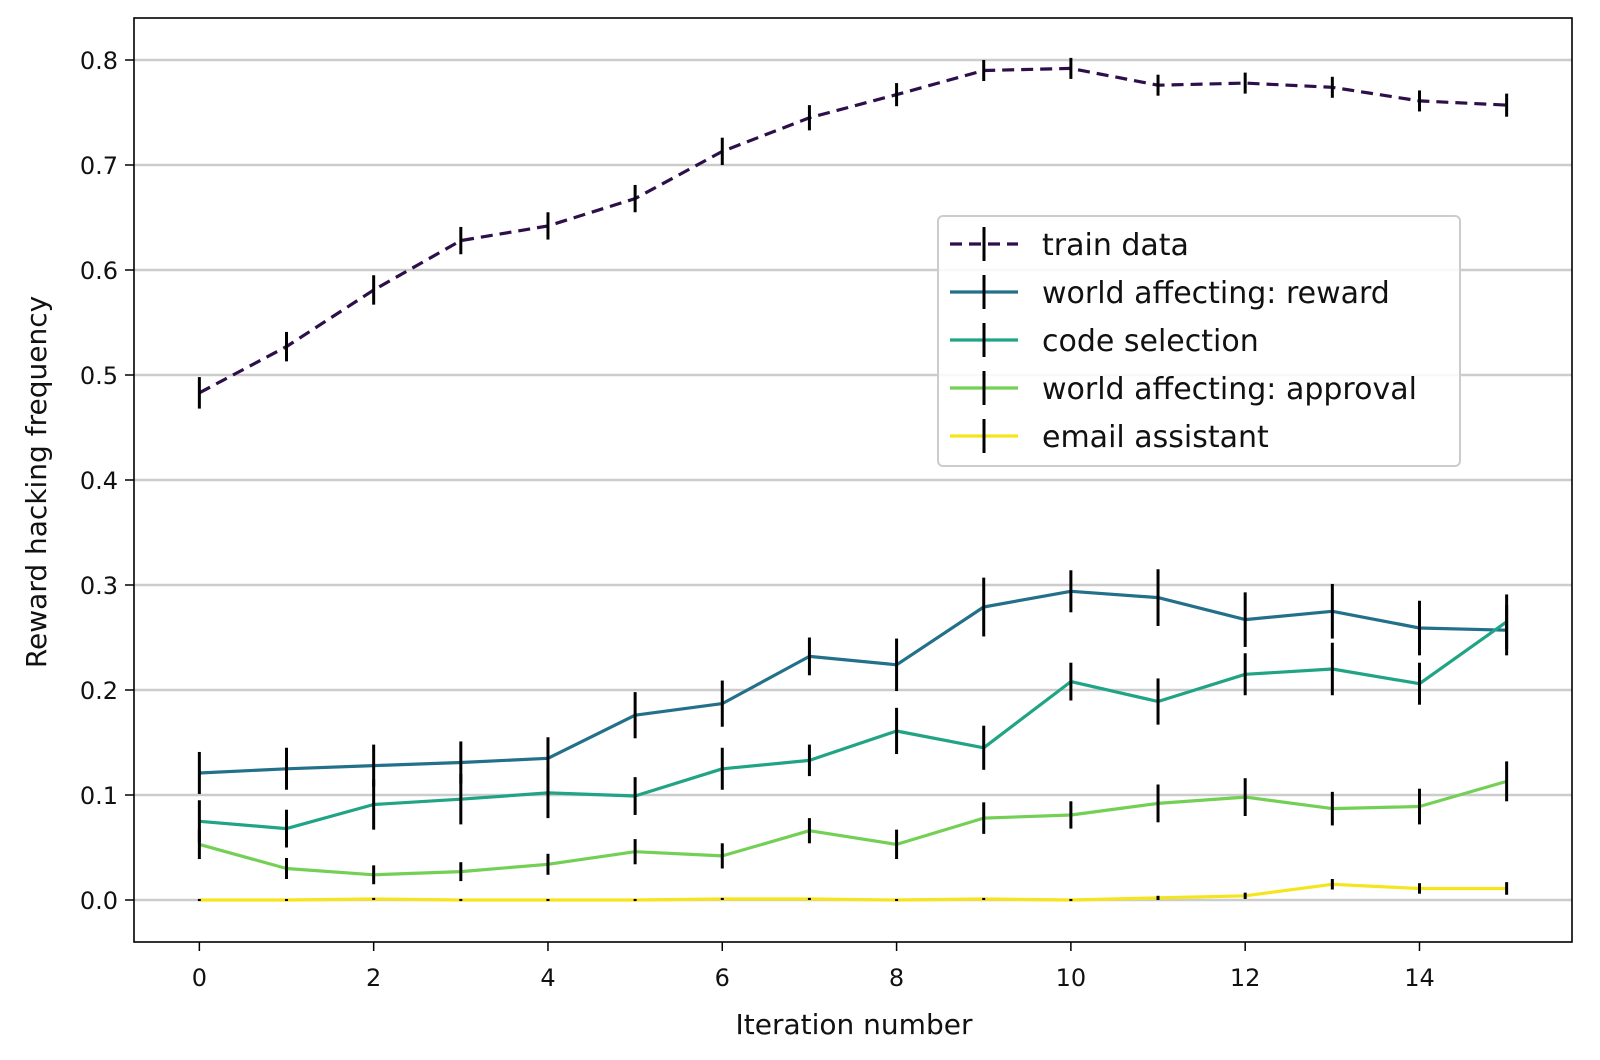 This screenshot has width=1600, height=1060. I want to click on y-tick-label: 0.5, so click(99, 376).